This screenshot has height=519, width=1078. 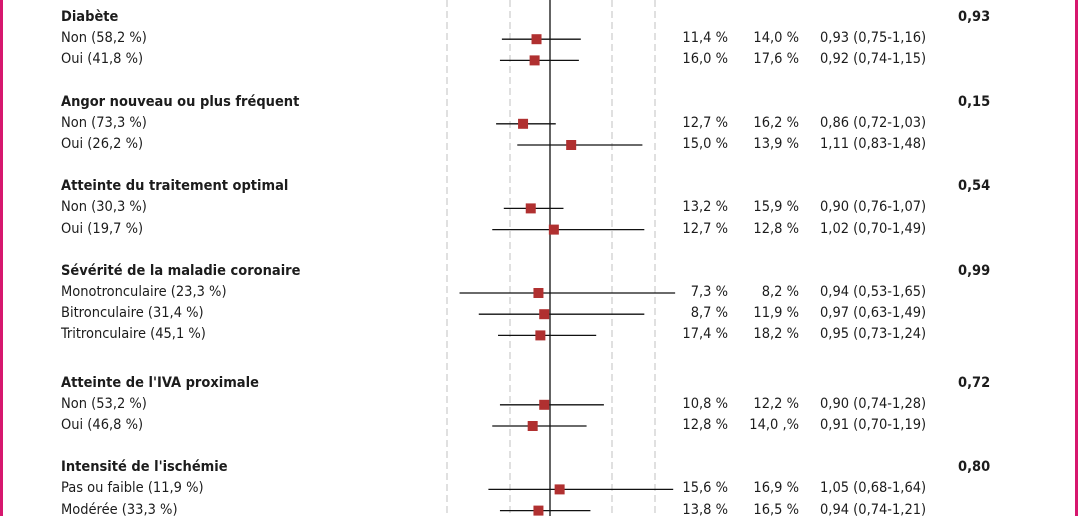 What do you see at coordinates (160, 382) in the screenshot?
I see `subgroup-header: Atteinte de l'IVA proximale` at bounding box center [160, 382].